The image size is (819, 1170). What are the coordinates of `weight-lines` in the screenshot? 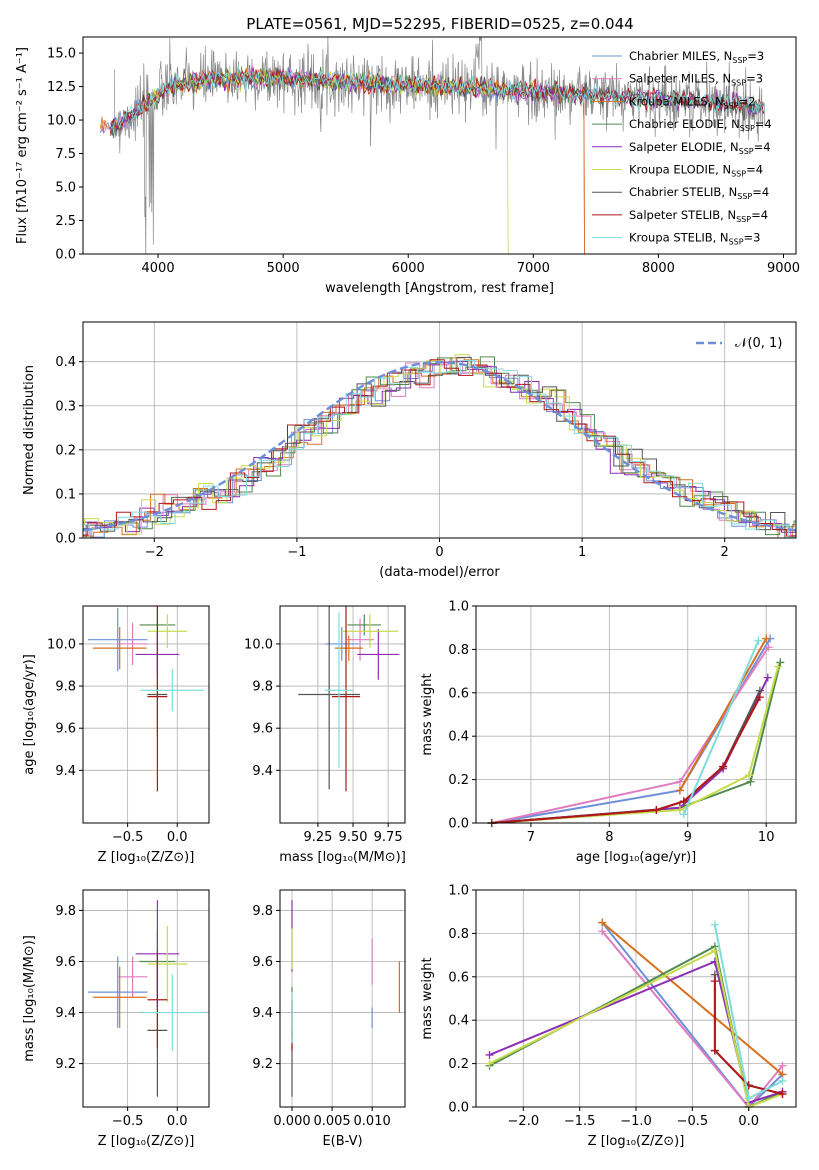 It's located at (636, 730).